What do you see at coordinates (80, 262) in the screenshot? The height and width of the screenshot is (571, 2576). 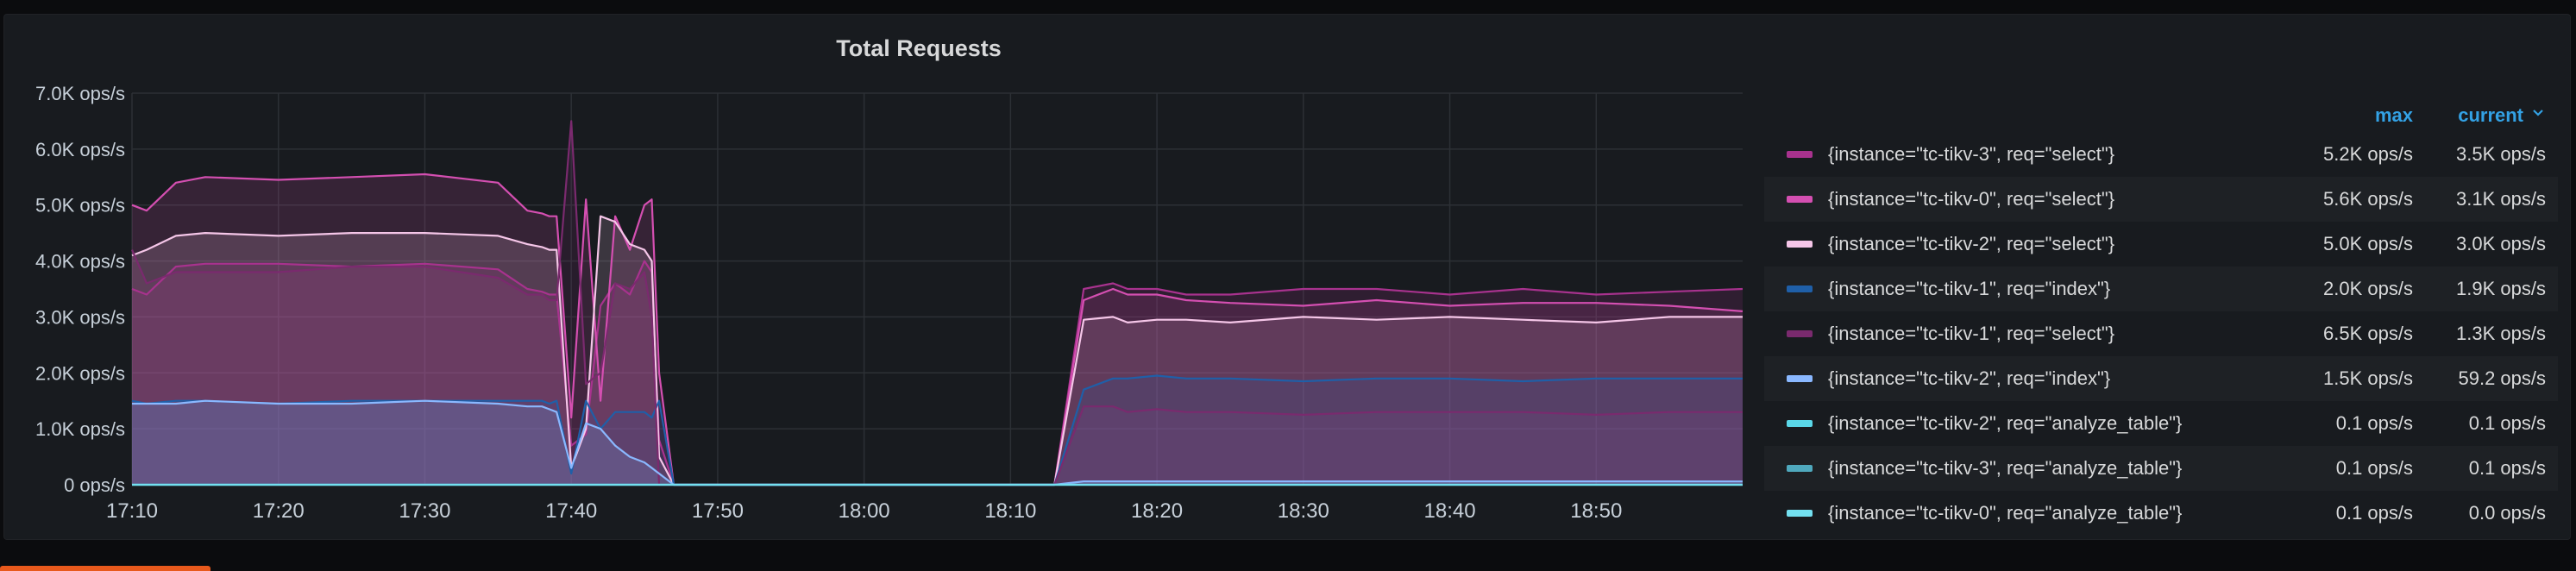 I see `y-tick-label: 4.0K ops/s` at bounding box center [80, 262].